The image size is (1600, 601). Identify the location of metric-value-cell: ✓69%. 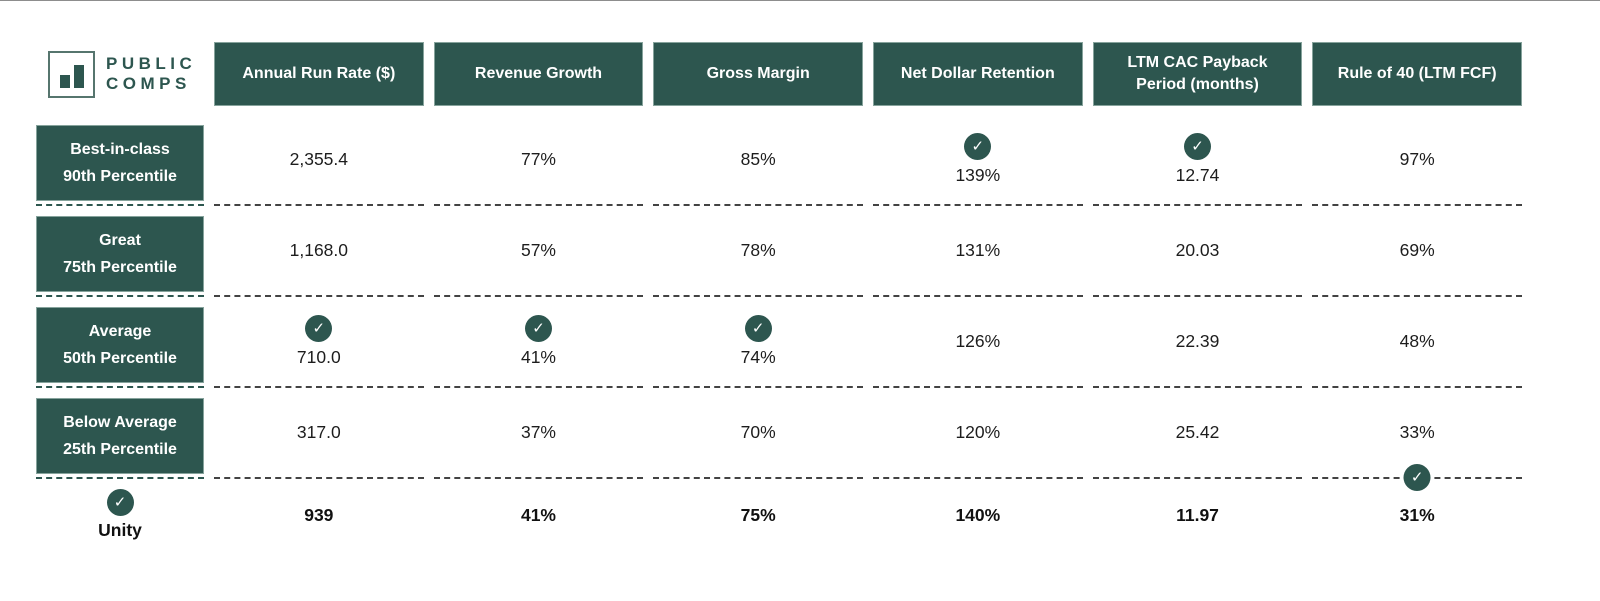
(1417, 251).